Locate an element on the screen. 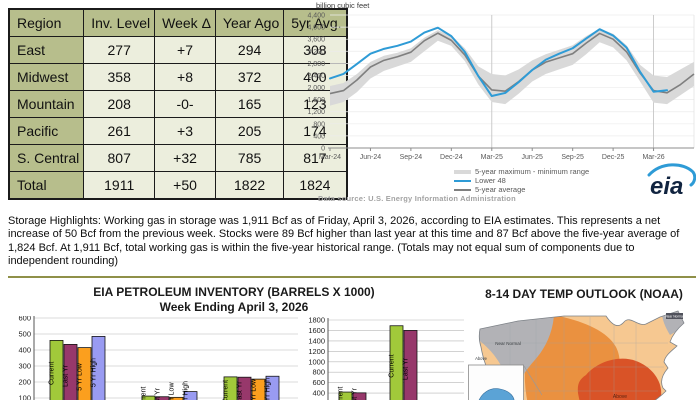 The image size is (700, 400). map-label-above-west: Above is located at coordinates (481, 358).